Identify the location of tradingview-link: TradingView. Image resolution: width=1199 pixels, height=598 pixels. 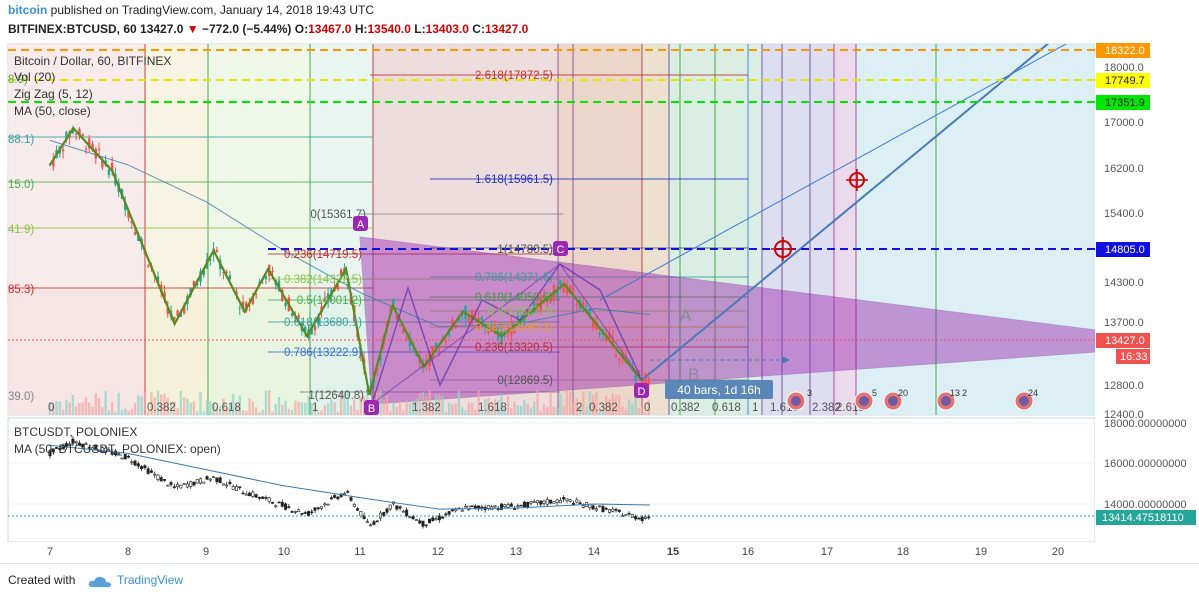
(150, 580).